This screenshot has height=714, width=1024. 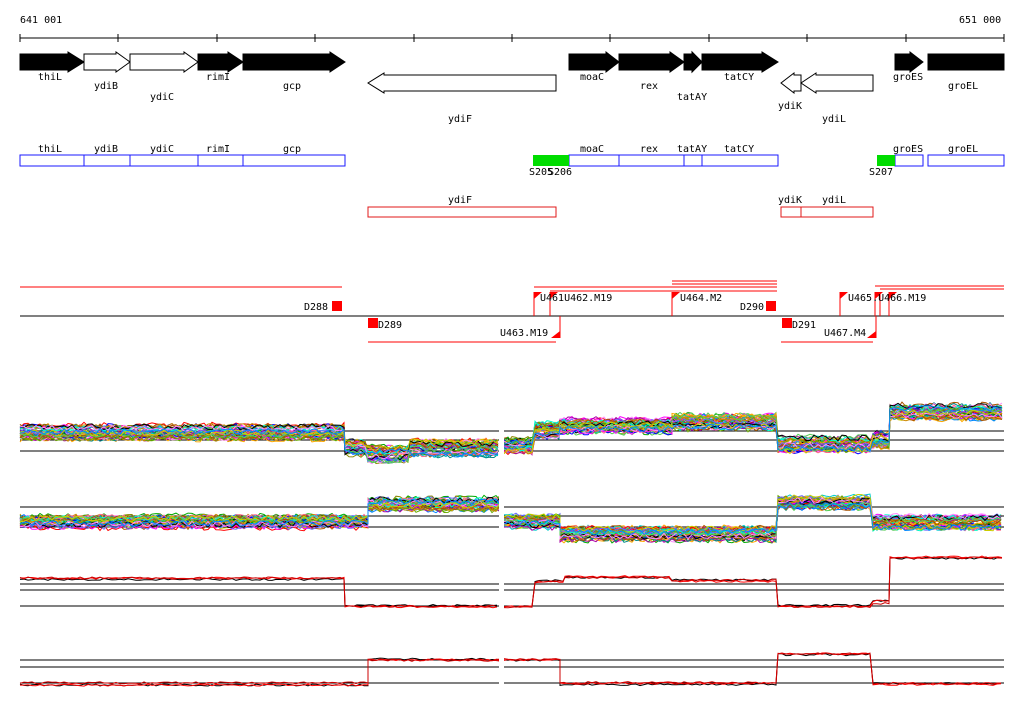 I want to click on flag-U461, so click(x=538, y=295).